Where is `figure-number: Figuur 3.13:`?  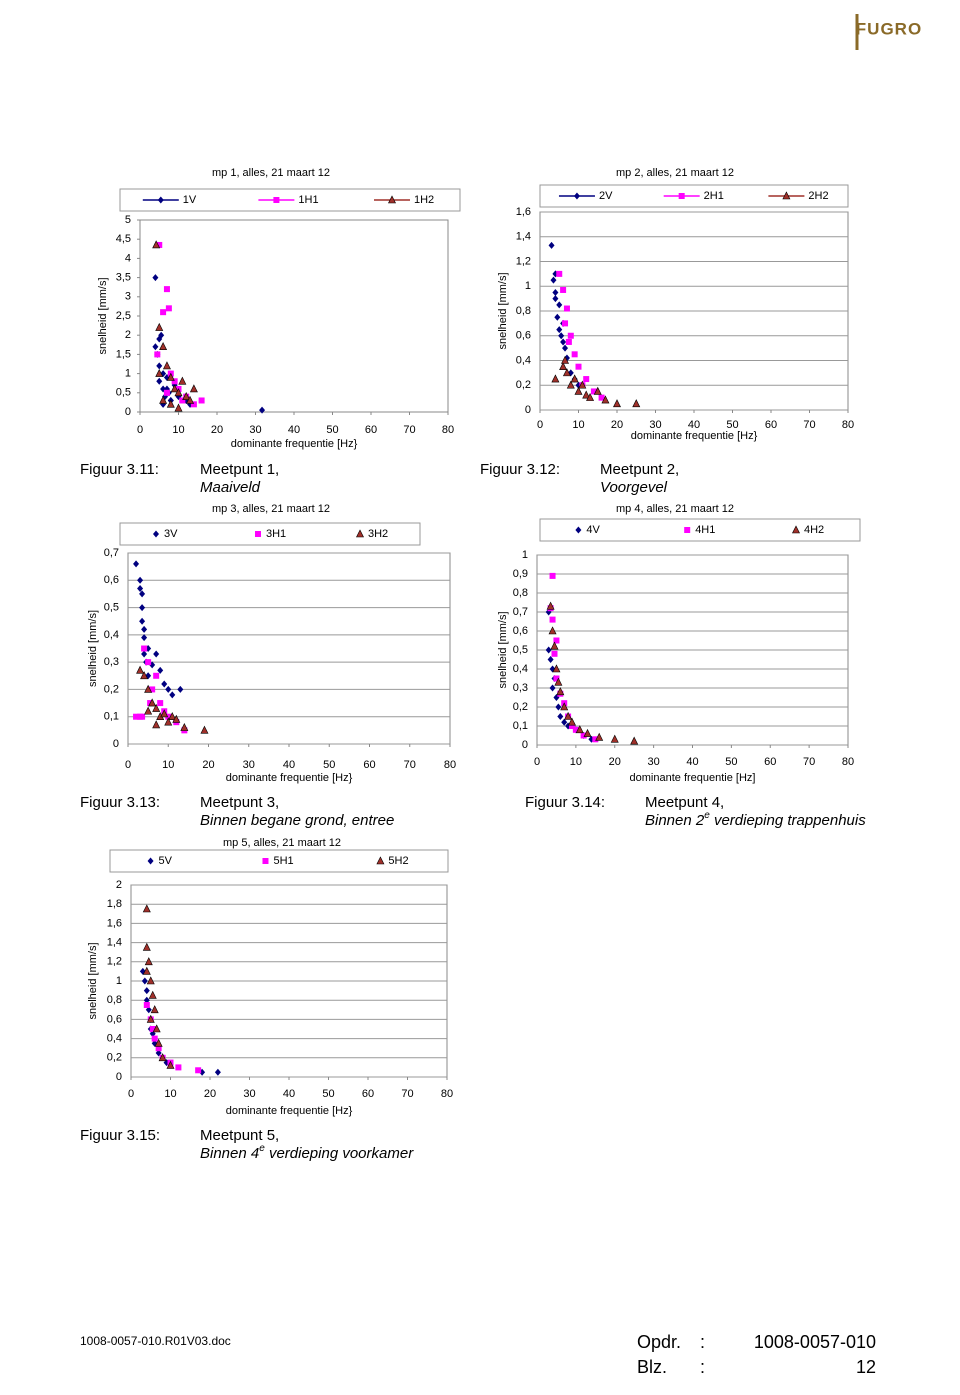 figure-number: Figuur 3.13: is located at coordinates (120, 802).